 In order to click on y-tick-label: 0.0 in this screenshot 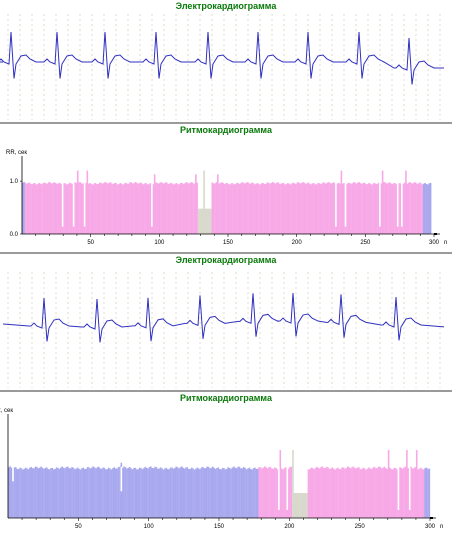, I will do `click(14, 235)`.